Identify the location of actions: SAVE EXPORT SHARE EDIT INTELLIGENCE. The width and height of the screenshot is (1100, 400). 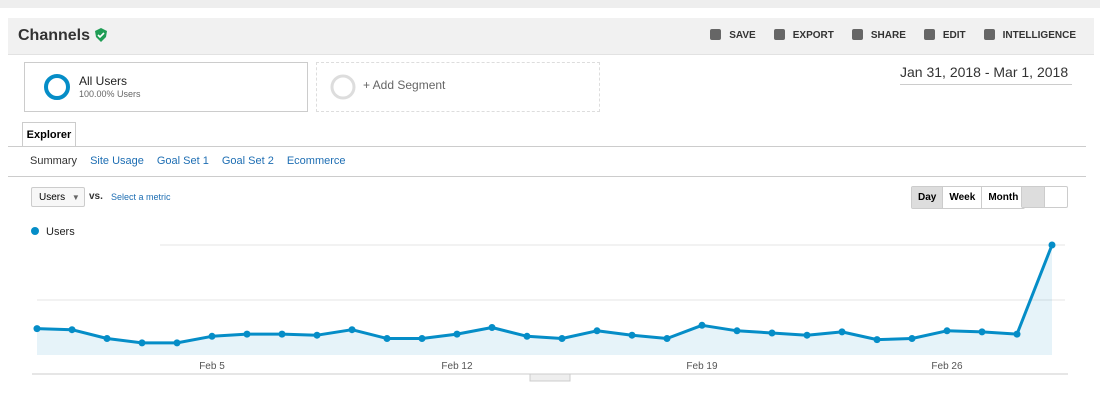
(893, 35).